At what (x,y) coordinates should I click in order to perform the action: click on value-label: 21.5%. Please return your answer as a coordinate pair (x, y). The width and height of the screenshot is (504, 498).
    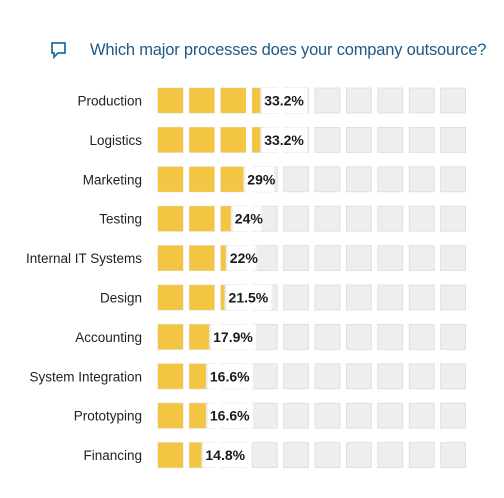
    Looking at the image, I should click on (249, 298).